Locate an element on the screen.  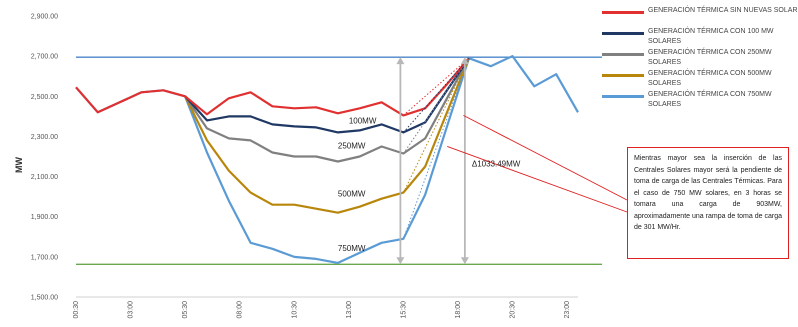
legend-label: GENERACIÓN TÉRMICA CON 100 MW SOLARES is located at coordinates (723, 37).